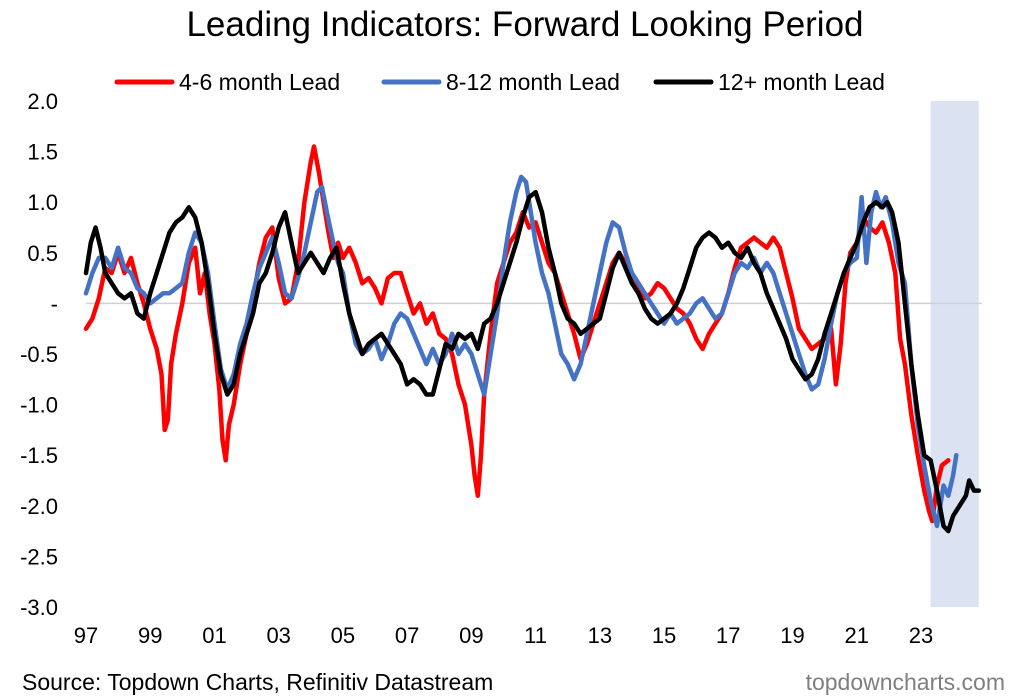 The width and height of the screenshot is (1020, 700). What do you see at coordinates (259, 82) in the screenshot?
I see `legend-label: 4-6 month Lead` at bounding box center [259, 82].